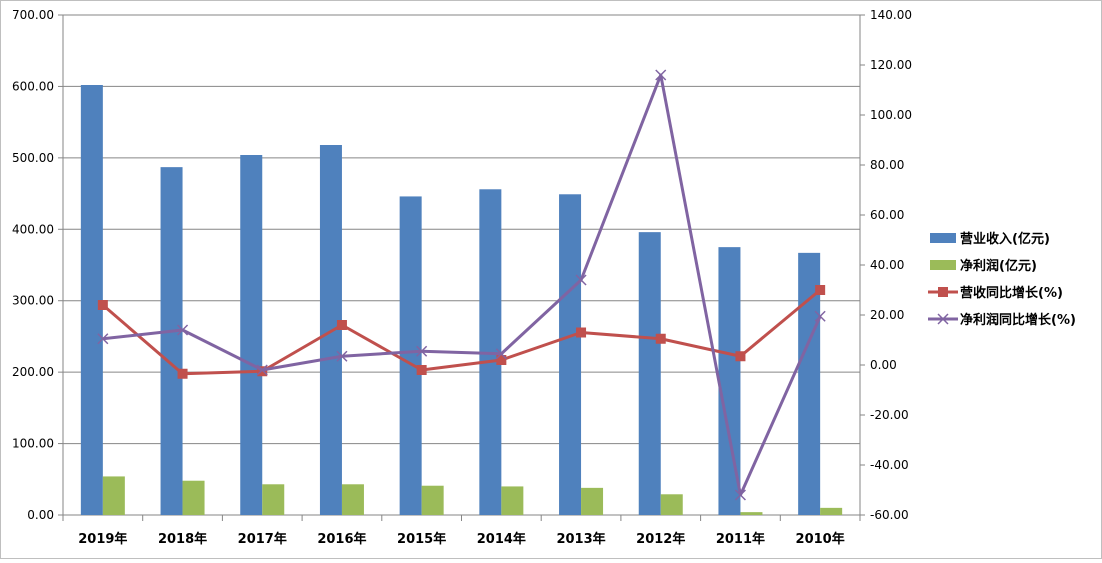 The height and width of the screenshot is (563, 1102). Describe the element at coordinates (580, 539) in the screenshot. I see `x-tick-label: 2013年` at that location.